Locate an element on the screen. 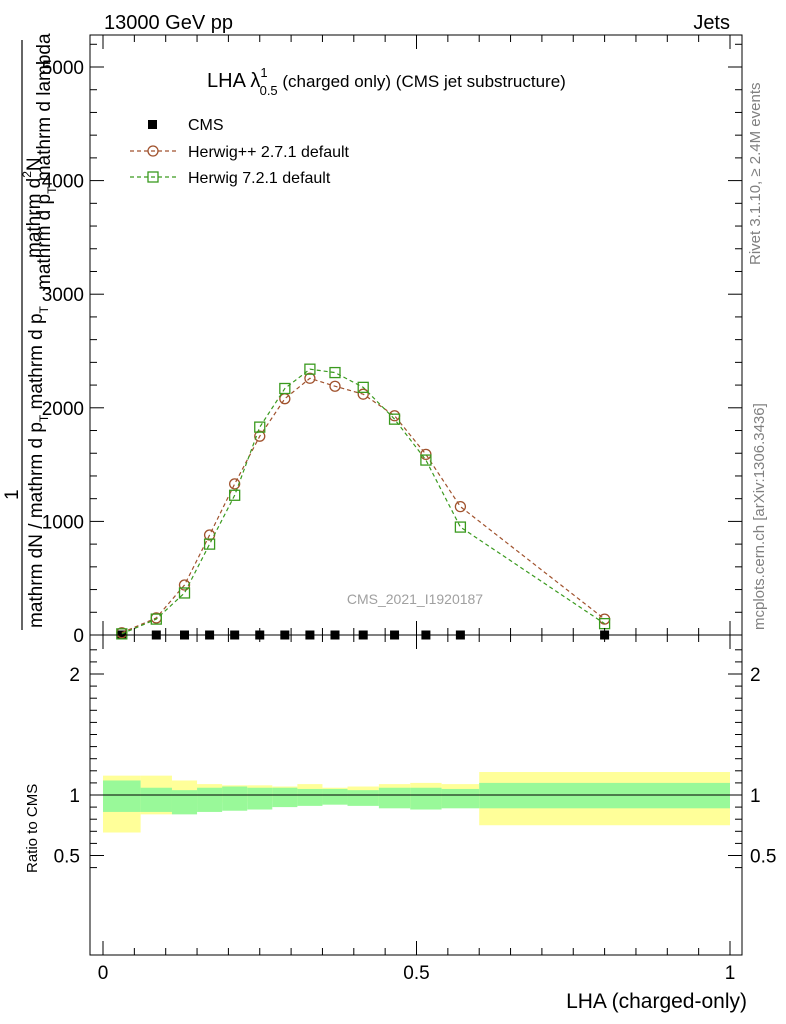 This screenshot has width=786, height=1024. y-label-num-1: mathrm d is located at coordinates (34, 218).